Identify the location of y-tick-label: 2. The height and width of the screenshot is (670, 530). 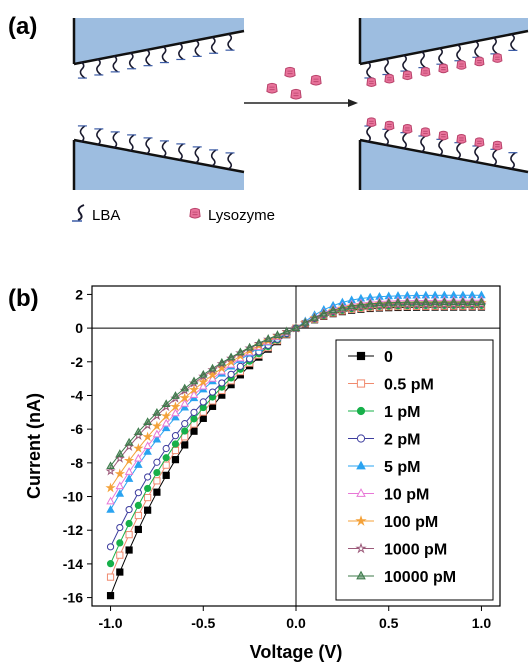
(79, 294).